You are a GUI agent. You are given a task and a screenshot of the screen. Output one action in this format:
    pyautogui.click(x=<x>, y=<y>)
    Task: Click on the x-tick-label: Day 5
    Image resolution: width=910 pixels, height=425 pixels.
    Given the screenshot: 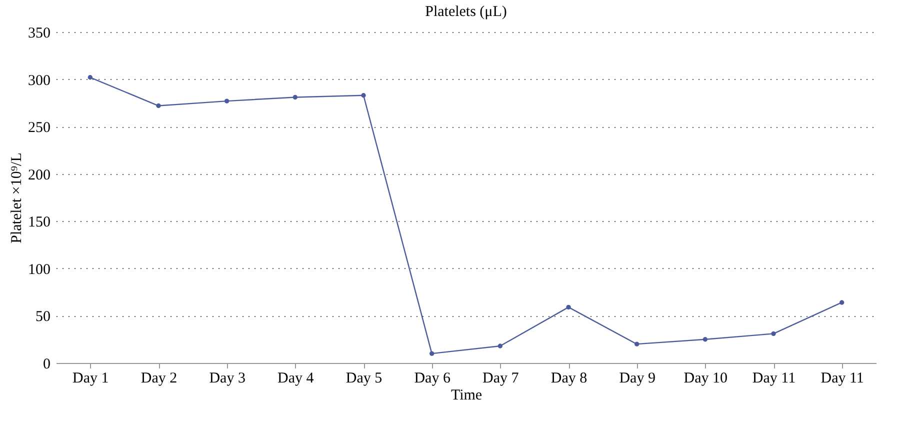 What is the action you would take?
    pyautogui.click(x=364, y=378)
    